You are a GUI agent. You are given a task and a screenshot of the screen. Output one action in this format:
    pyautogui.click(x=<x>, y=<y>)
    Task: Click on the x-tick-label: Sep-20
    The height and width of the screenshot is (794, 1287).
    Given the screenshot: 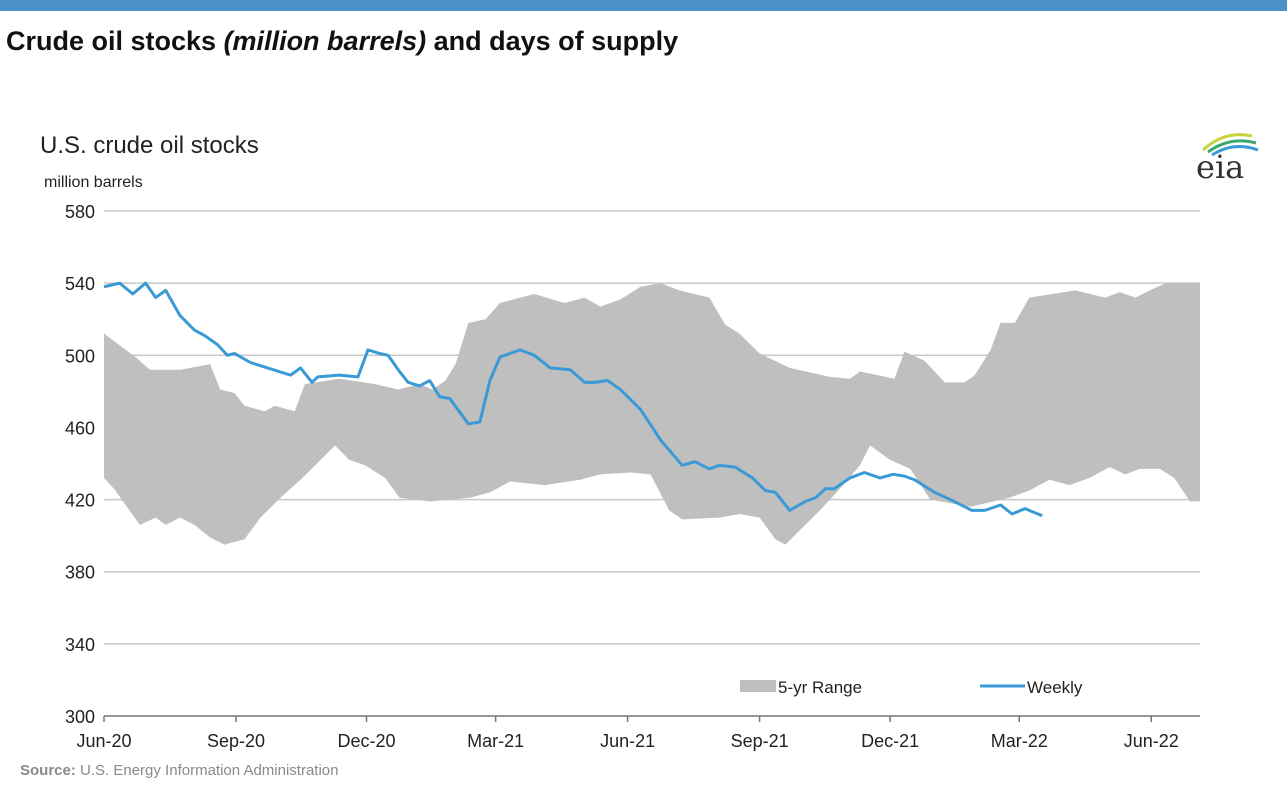 What is the action you would take?
    pyautogui.click(x=236, y=741)
    